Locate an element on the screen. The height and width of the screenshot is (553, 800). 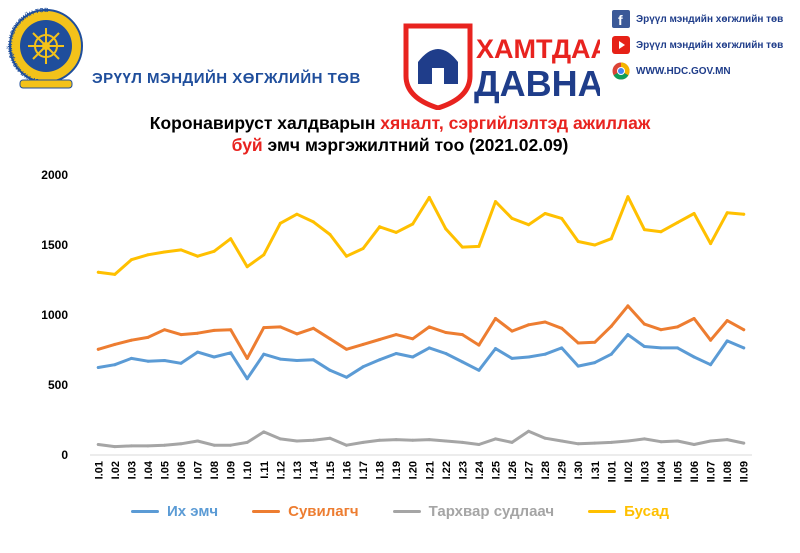
campaign-title-top: ХАМТДАА is located at coordinates (538, 49).